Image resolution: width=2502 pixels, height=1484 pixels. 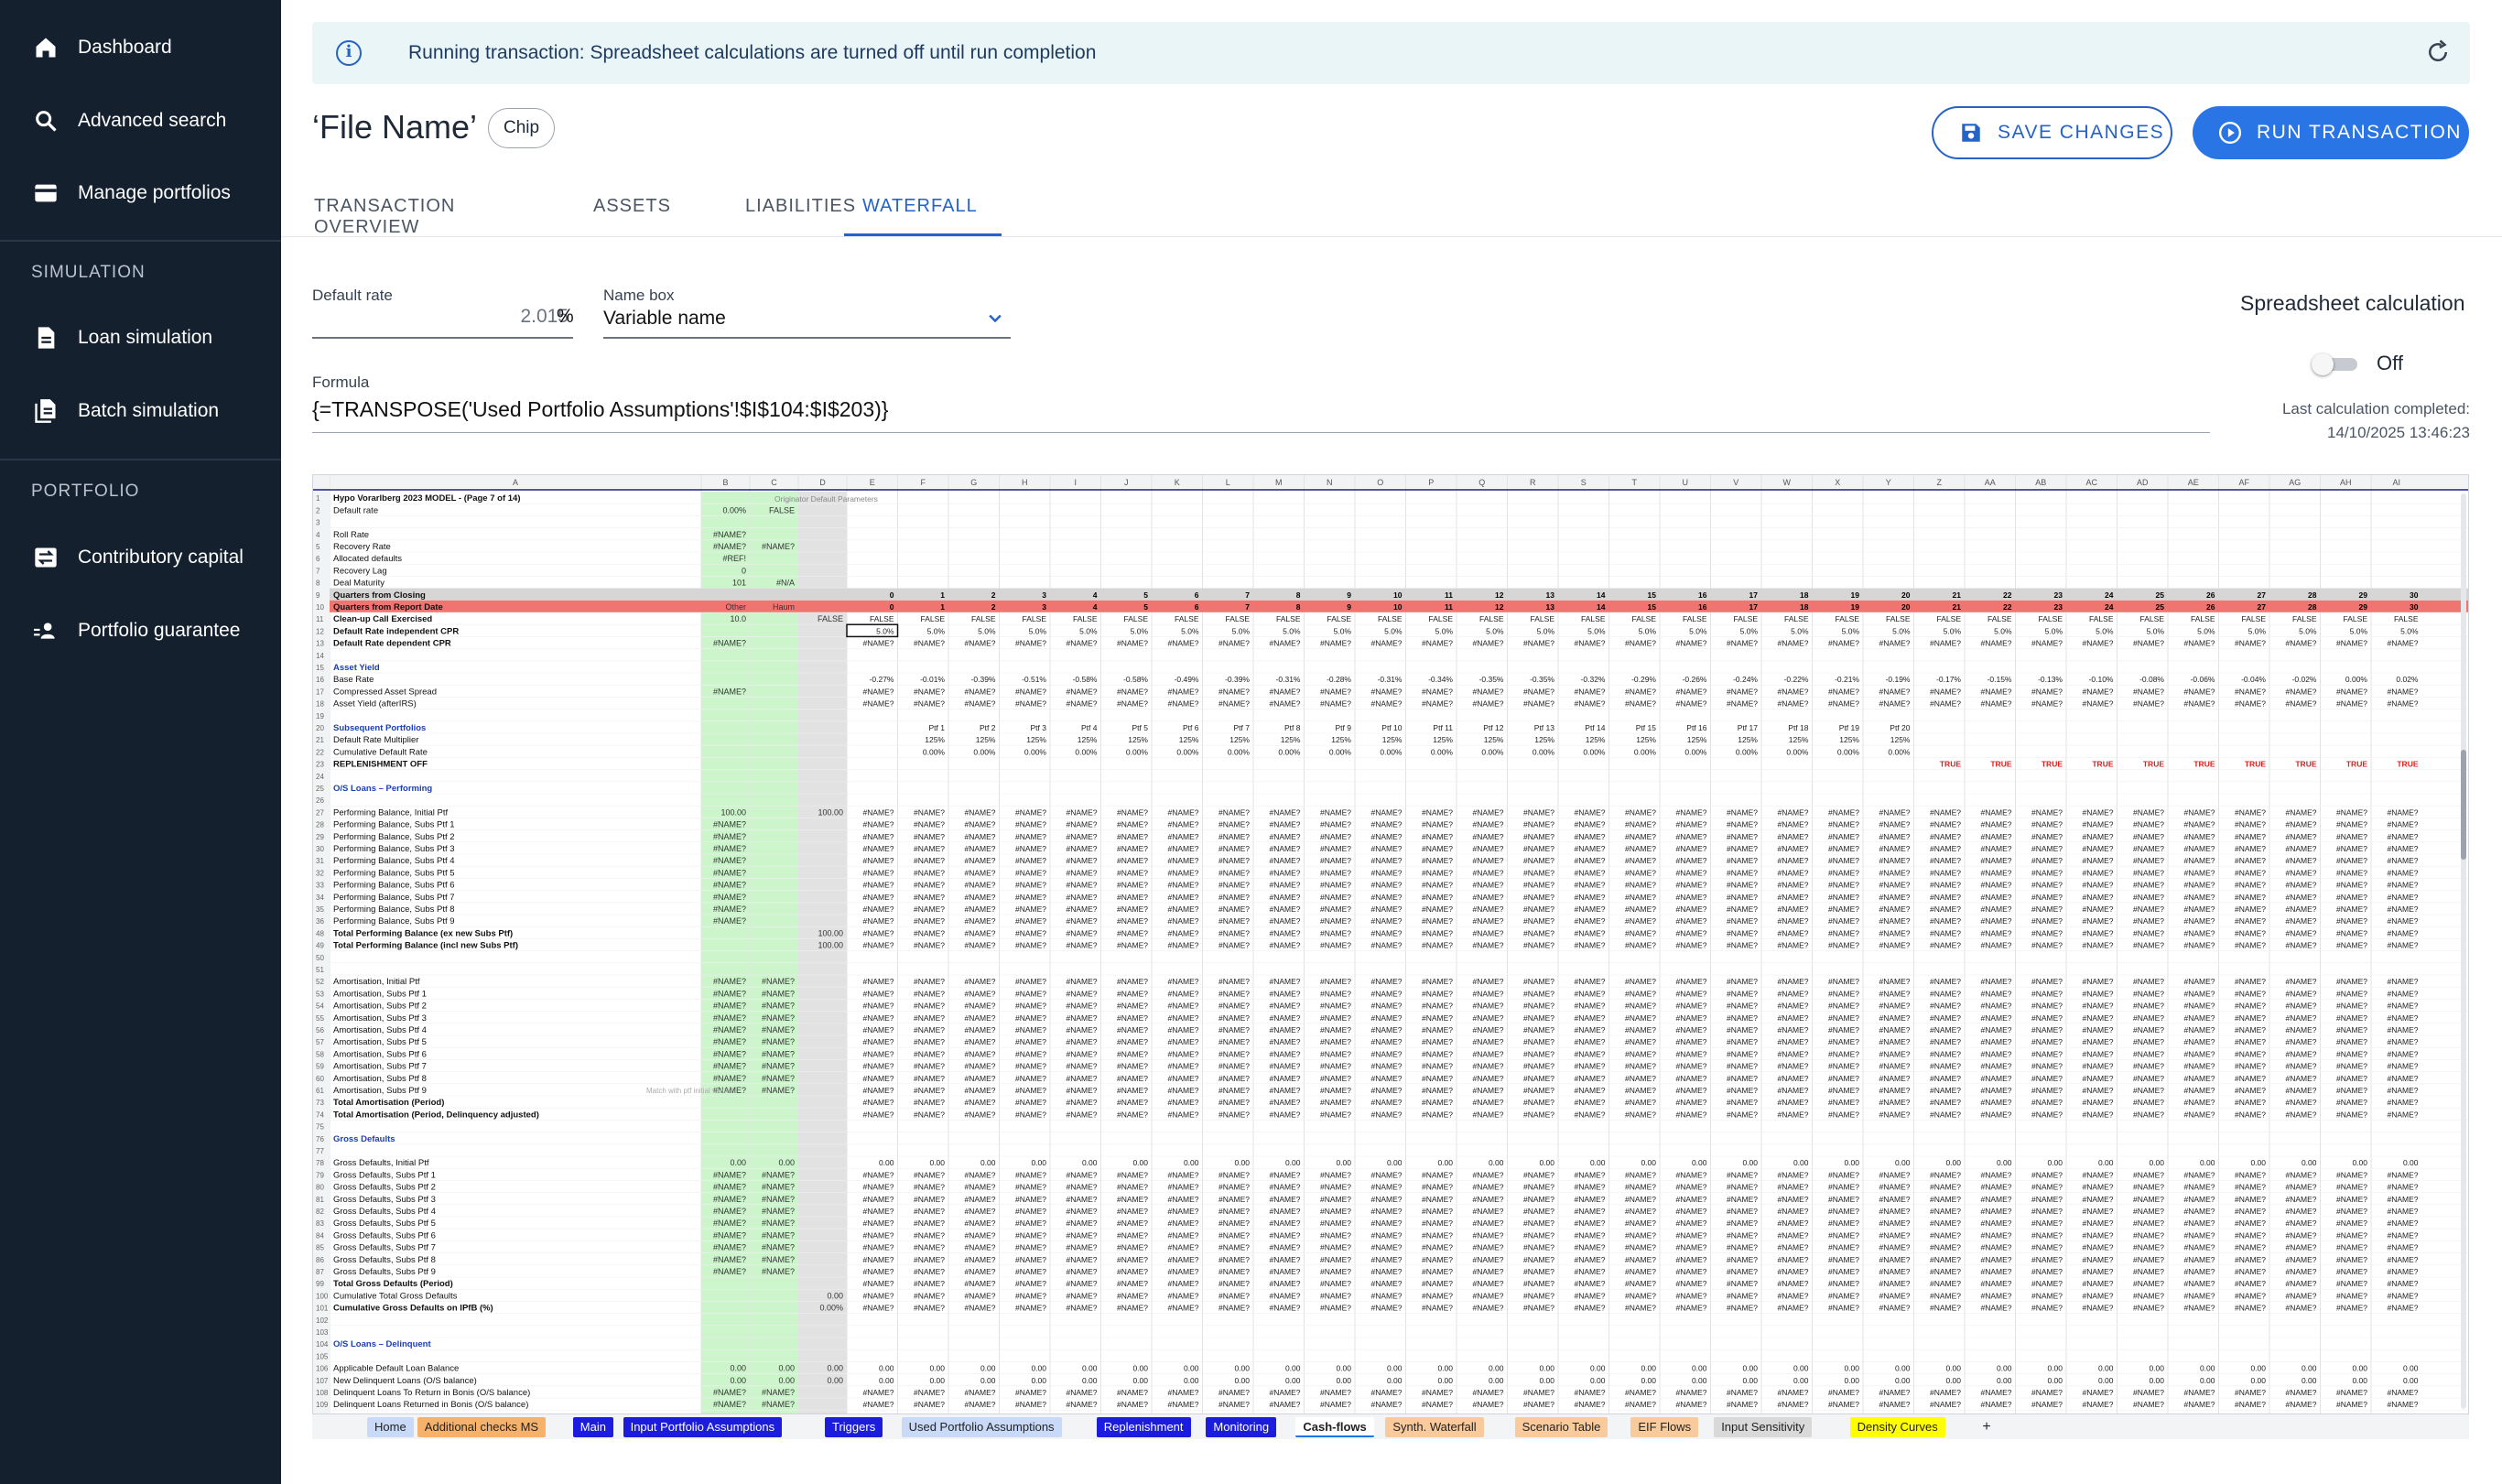 What do you see at coordinates (703, 1427) in the screenshot?
I see `sheet-tab: Input Portfolio Assumptions` at bounding box center [703, 1427].